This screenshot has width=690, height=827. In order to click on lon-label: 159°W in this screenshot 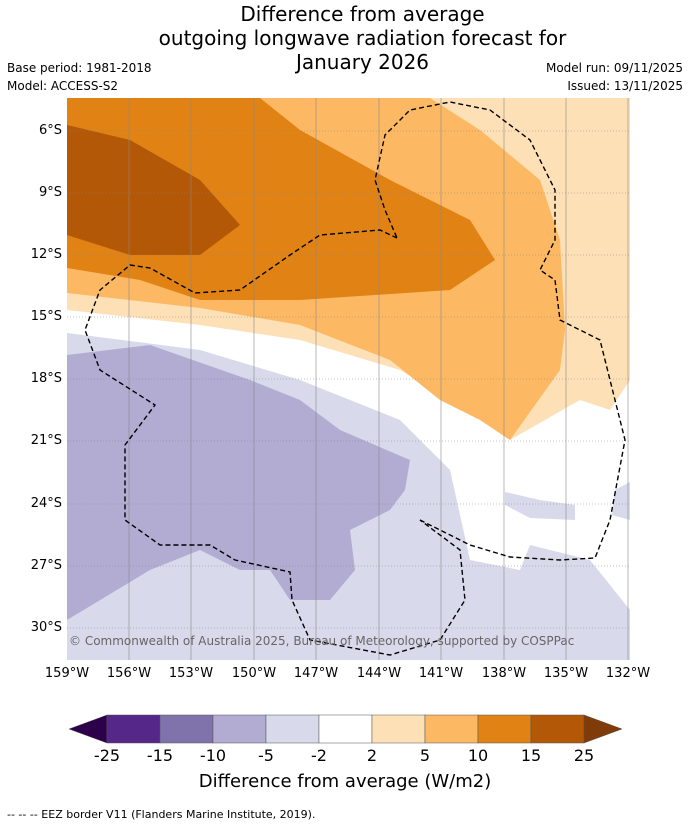, I will do `click(67, 673)`.